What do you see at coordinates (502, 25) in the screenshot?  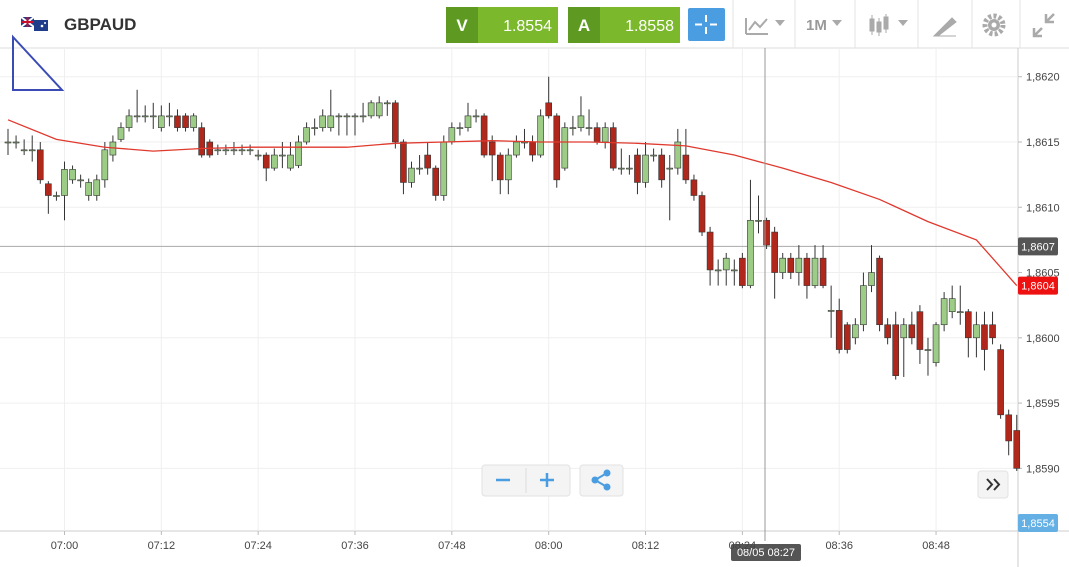 I see `sell-button: V 1.8554` at bounding box center [502, 25].